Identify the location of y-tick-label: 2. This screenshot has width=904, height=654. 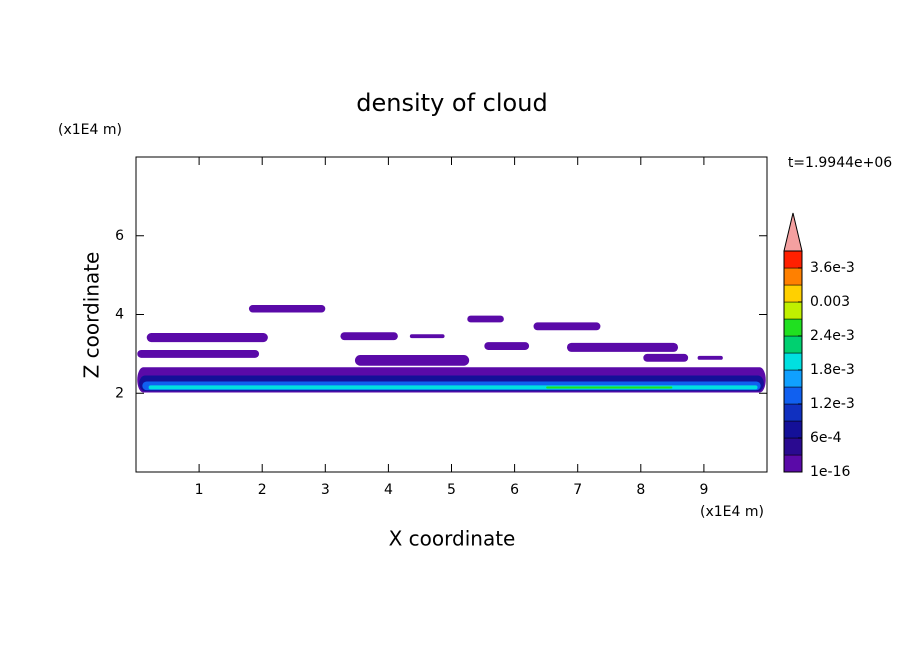
(119, 393).